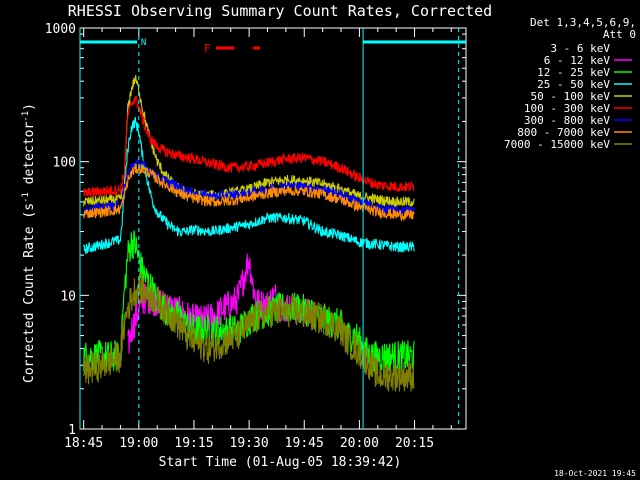  Describe the element at coordinates (68, 296) in the screenshot. I see `y-tick-label: 10` at that location.